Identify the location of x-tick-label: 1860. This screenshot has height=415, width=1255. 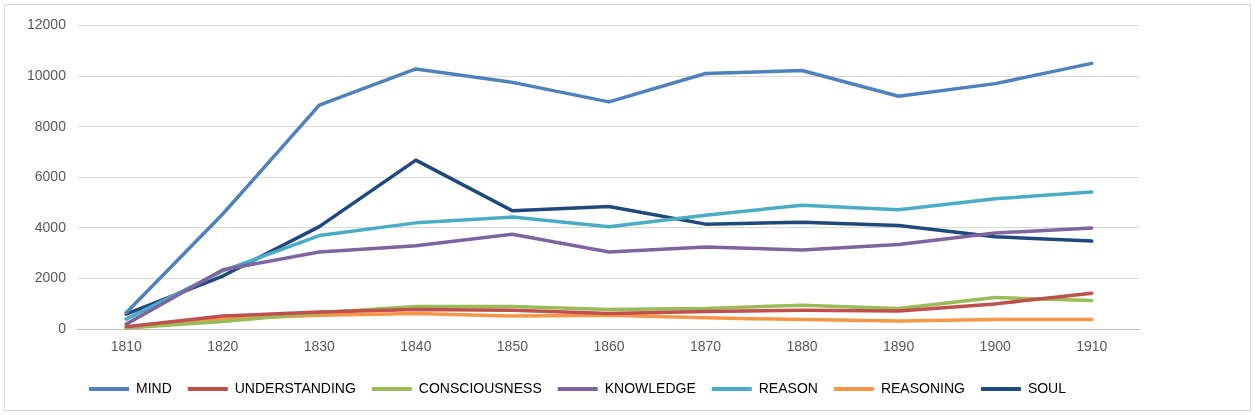
(609, 346).